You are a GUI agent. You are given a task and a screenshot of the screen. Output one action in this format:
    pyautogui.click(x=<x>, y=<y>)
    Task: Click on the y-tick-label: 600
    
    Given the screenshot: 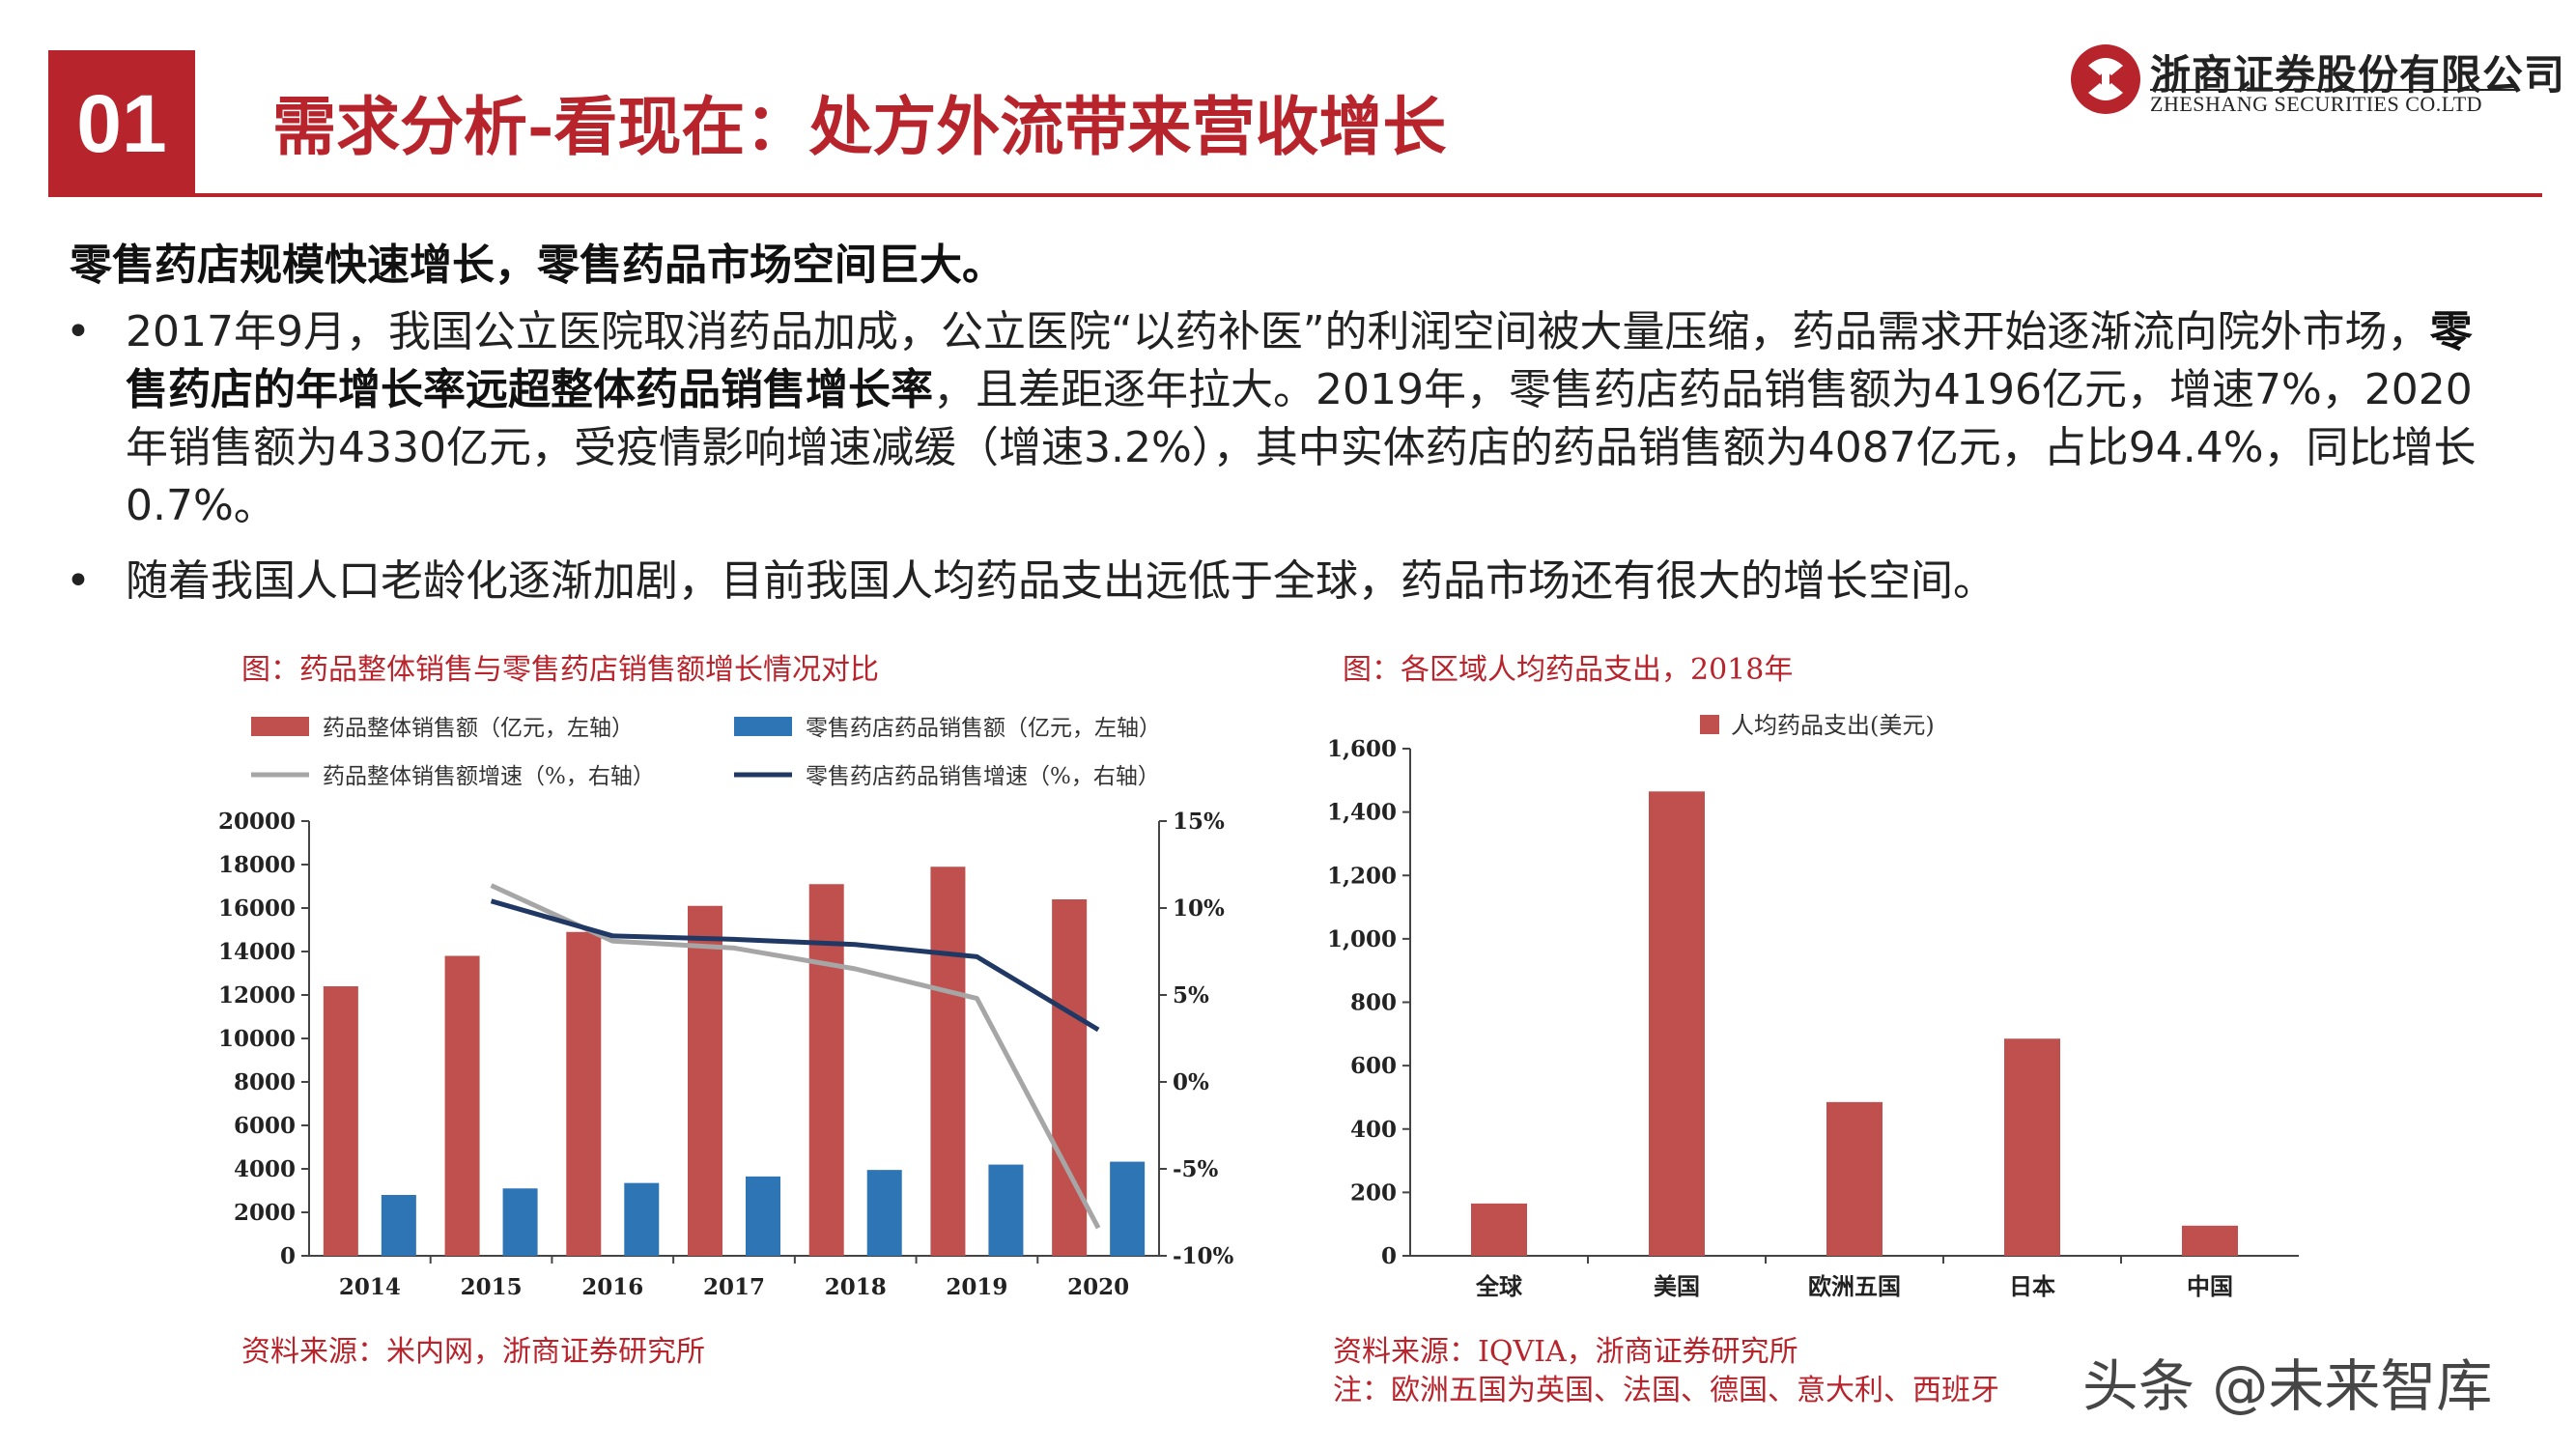 What is the action you would take?
    pyautogui.click(x=1373, y=1066)
    